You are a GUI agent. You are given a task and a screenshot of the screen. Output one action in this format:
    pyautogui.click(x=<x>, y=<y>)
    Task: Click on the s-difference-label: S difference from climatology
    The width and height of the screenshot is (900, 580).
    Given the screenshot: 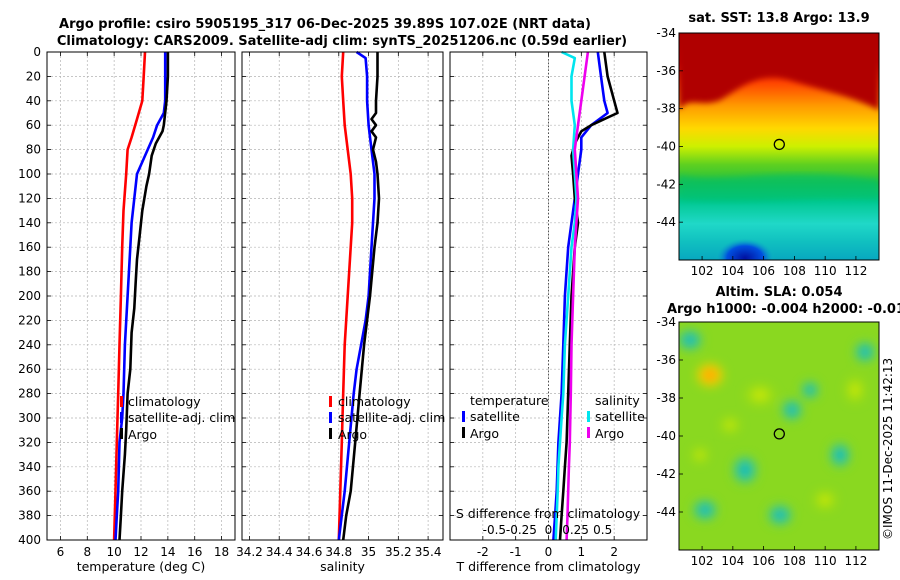 What is the action you would take?
    pyautogui.click(x=548, y=513)
    